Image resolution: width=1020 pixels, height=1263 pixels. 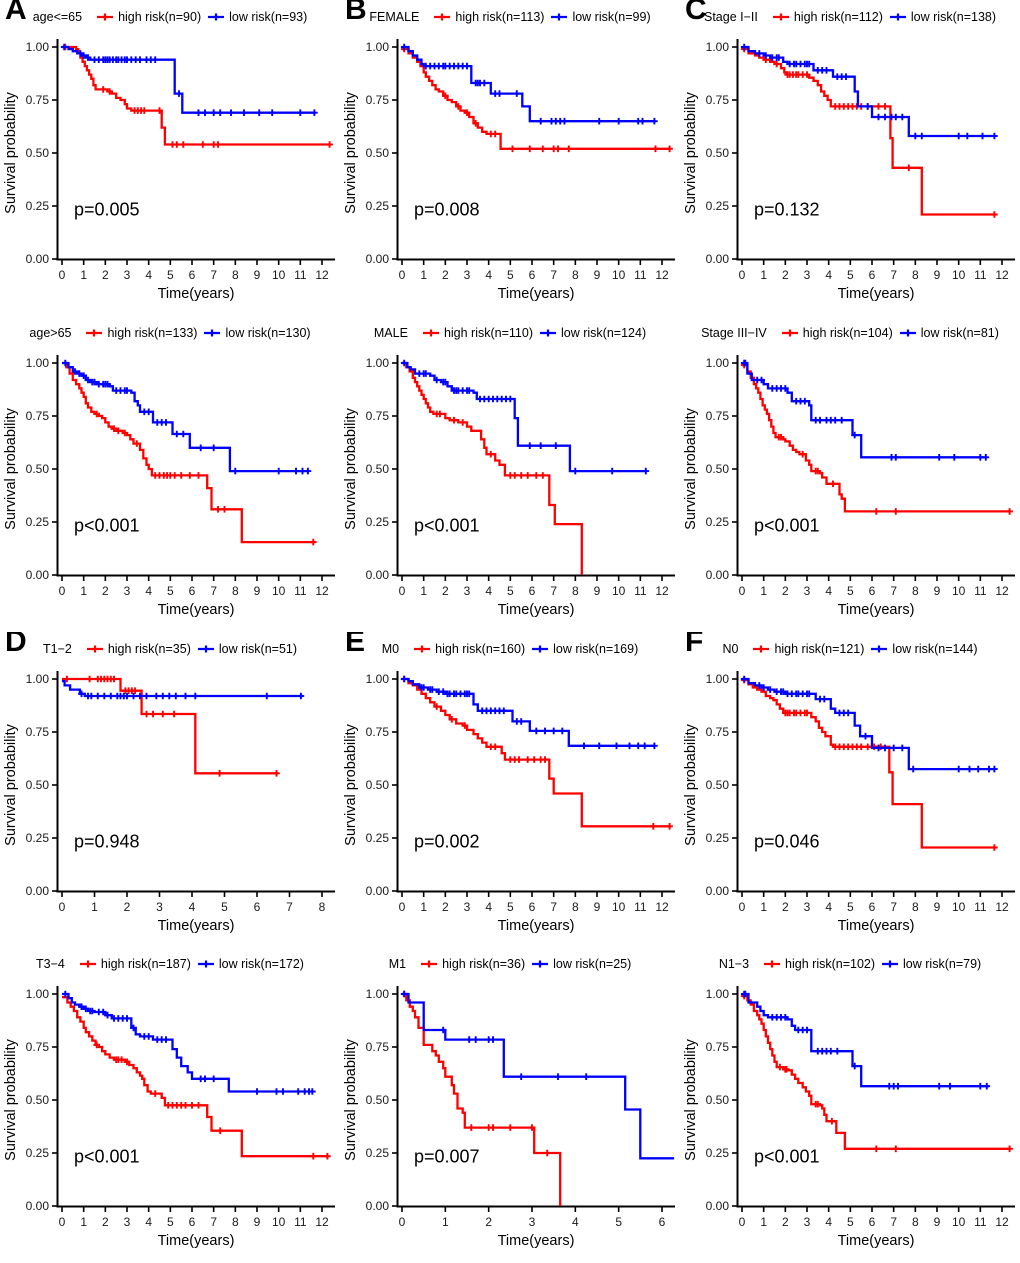 What do you see at coordinates (850, 907) in the screenshot?
I see `x-tick-label: 5` at bounding box center [850, 907].